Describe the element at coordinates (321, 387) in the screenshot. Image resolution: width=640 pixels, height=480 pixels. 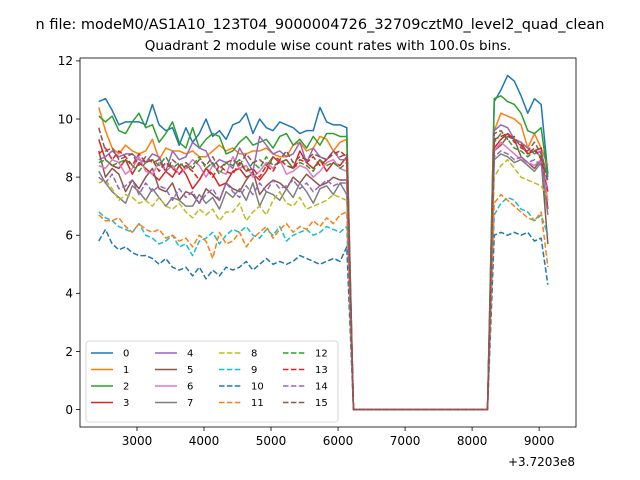
I see `legend-label-14: 14` at that location.